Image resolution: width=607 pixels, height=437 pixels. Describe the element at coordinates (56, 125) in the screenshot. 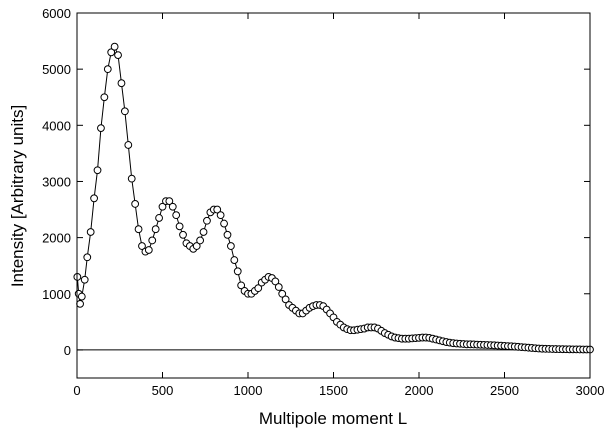

I see `y-tick-label: 4000` at that location.